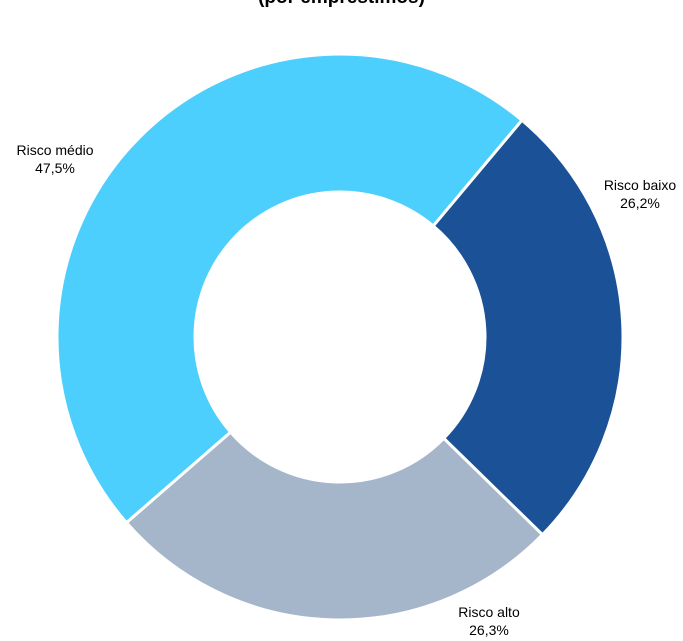  Describe the element at coordinates (640, 203) in the screenshot. I see `slice-label-value: 26,2%` at that location.